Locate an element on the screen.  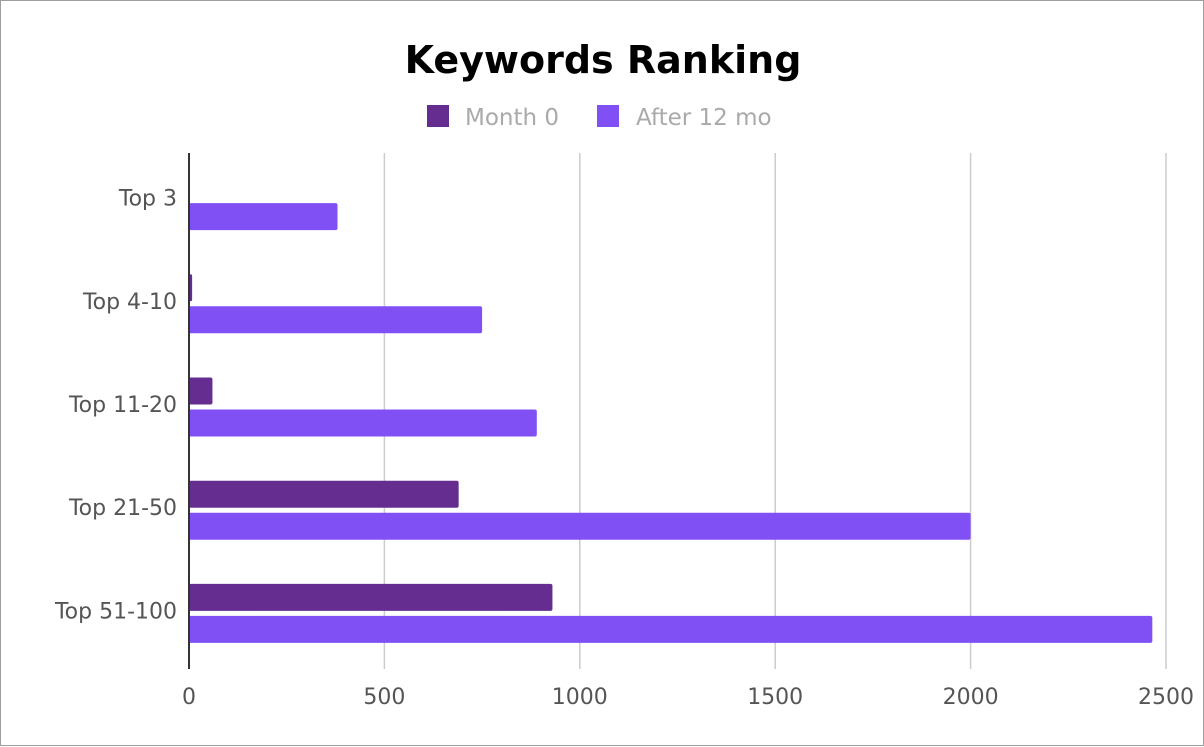
category-label-top-3: Top 3 is located at coordinates (147, 199).